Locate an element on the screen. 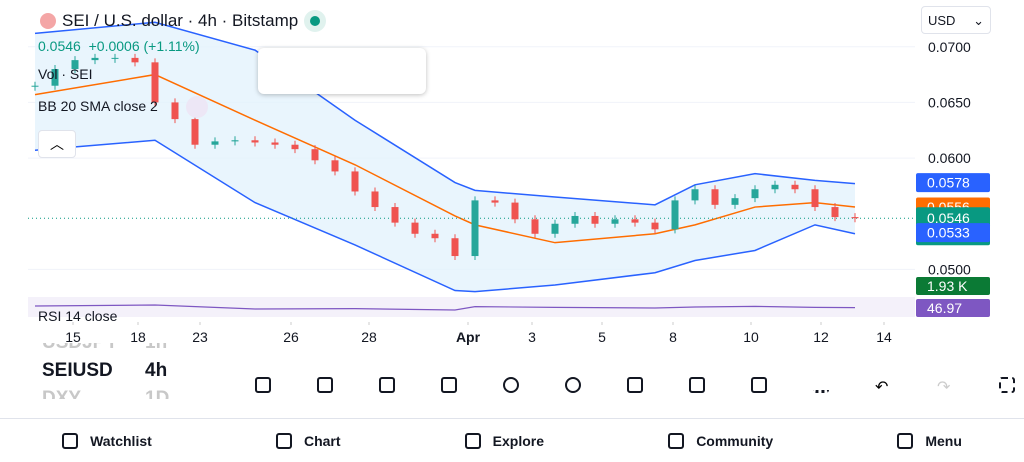 Image resolution: width=1024 pixels, height=462 pixels. x-tick-label: 14 is located at coordinates (884, 337).